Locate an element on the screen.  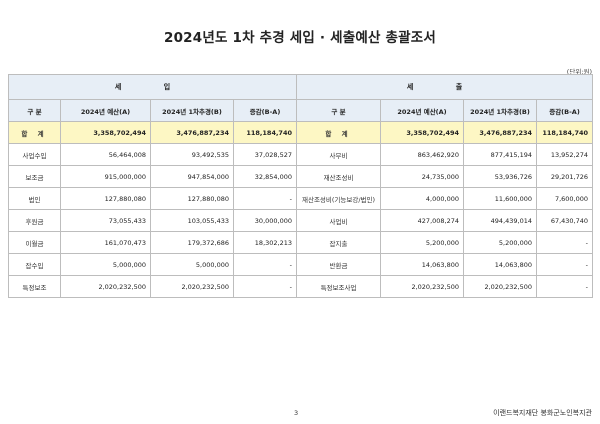
exp-category-cell: 잡지출 is located at coordinates (339, 242).